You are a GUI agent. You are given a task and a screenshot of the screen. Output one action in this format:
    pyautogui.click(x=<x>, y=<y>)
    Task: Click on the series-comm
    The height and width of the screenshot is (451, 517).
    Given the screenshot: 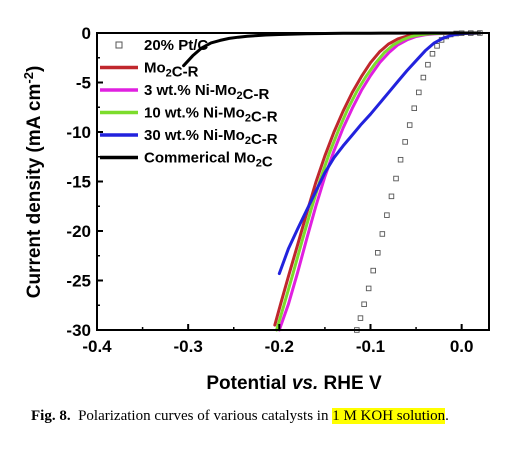 What is the action you would take?
    pyautogui.click(x=332, y=49)
    